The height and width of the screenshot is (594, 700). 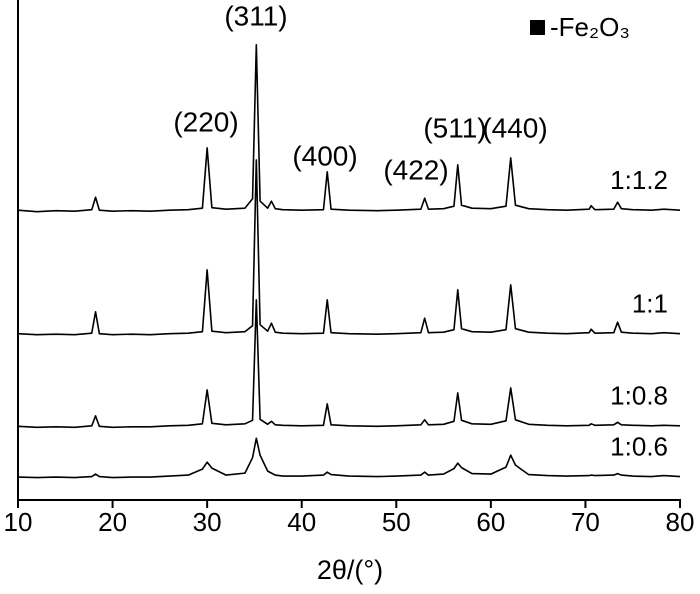 I want to click on peak-label: (400), so click(x=324, y=155).